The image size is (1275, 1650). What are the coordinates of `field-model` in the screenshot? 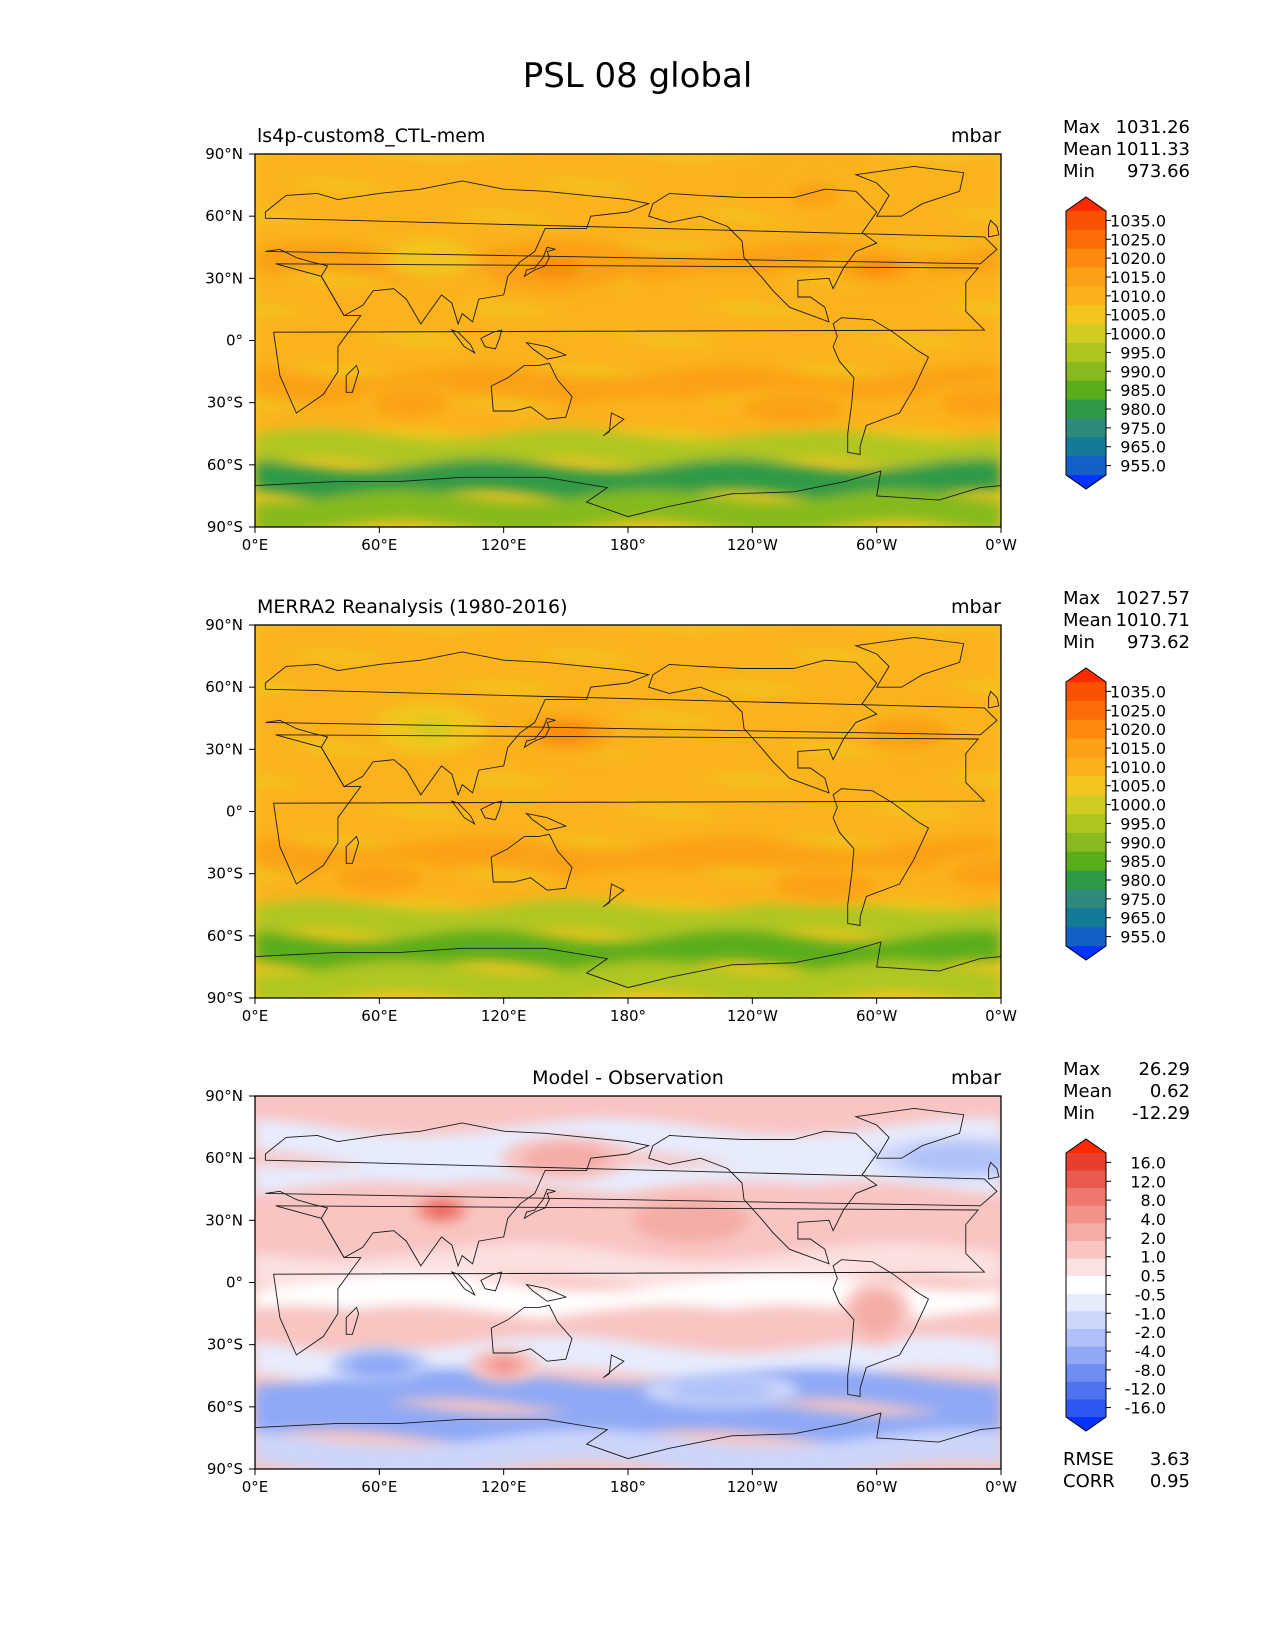 It's located at (628, 340).